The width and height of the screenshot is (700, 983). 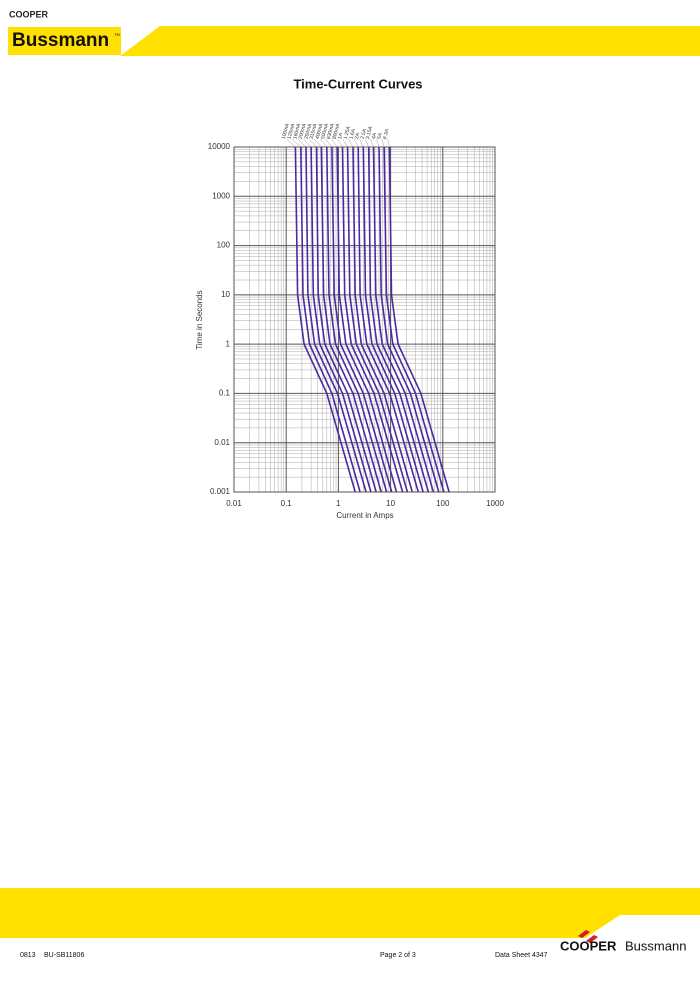 I want to click on y-tick-label: 10, so click(x=225, y=294).